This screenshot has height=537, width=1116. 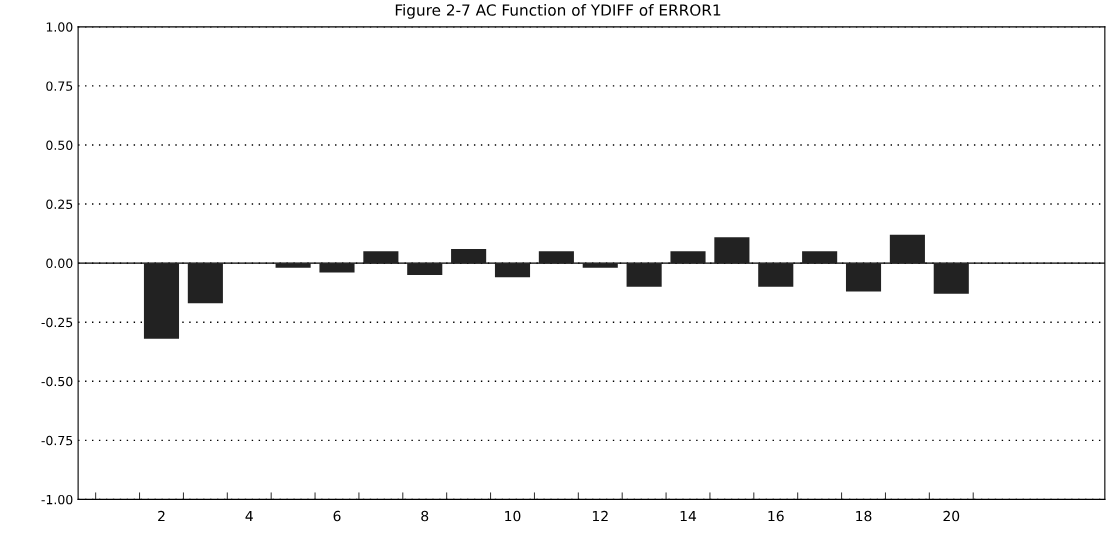 I want to click on y-tick-label: 0.25, so click(x=59, y=204).